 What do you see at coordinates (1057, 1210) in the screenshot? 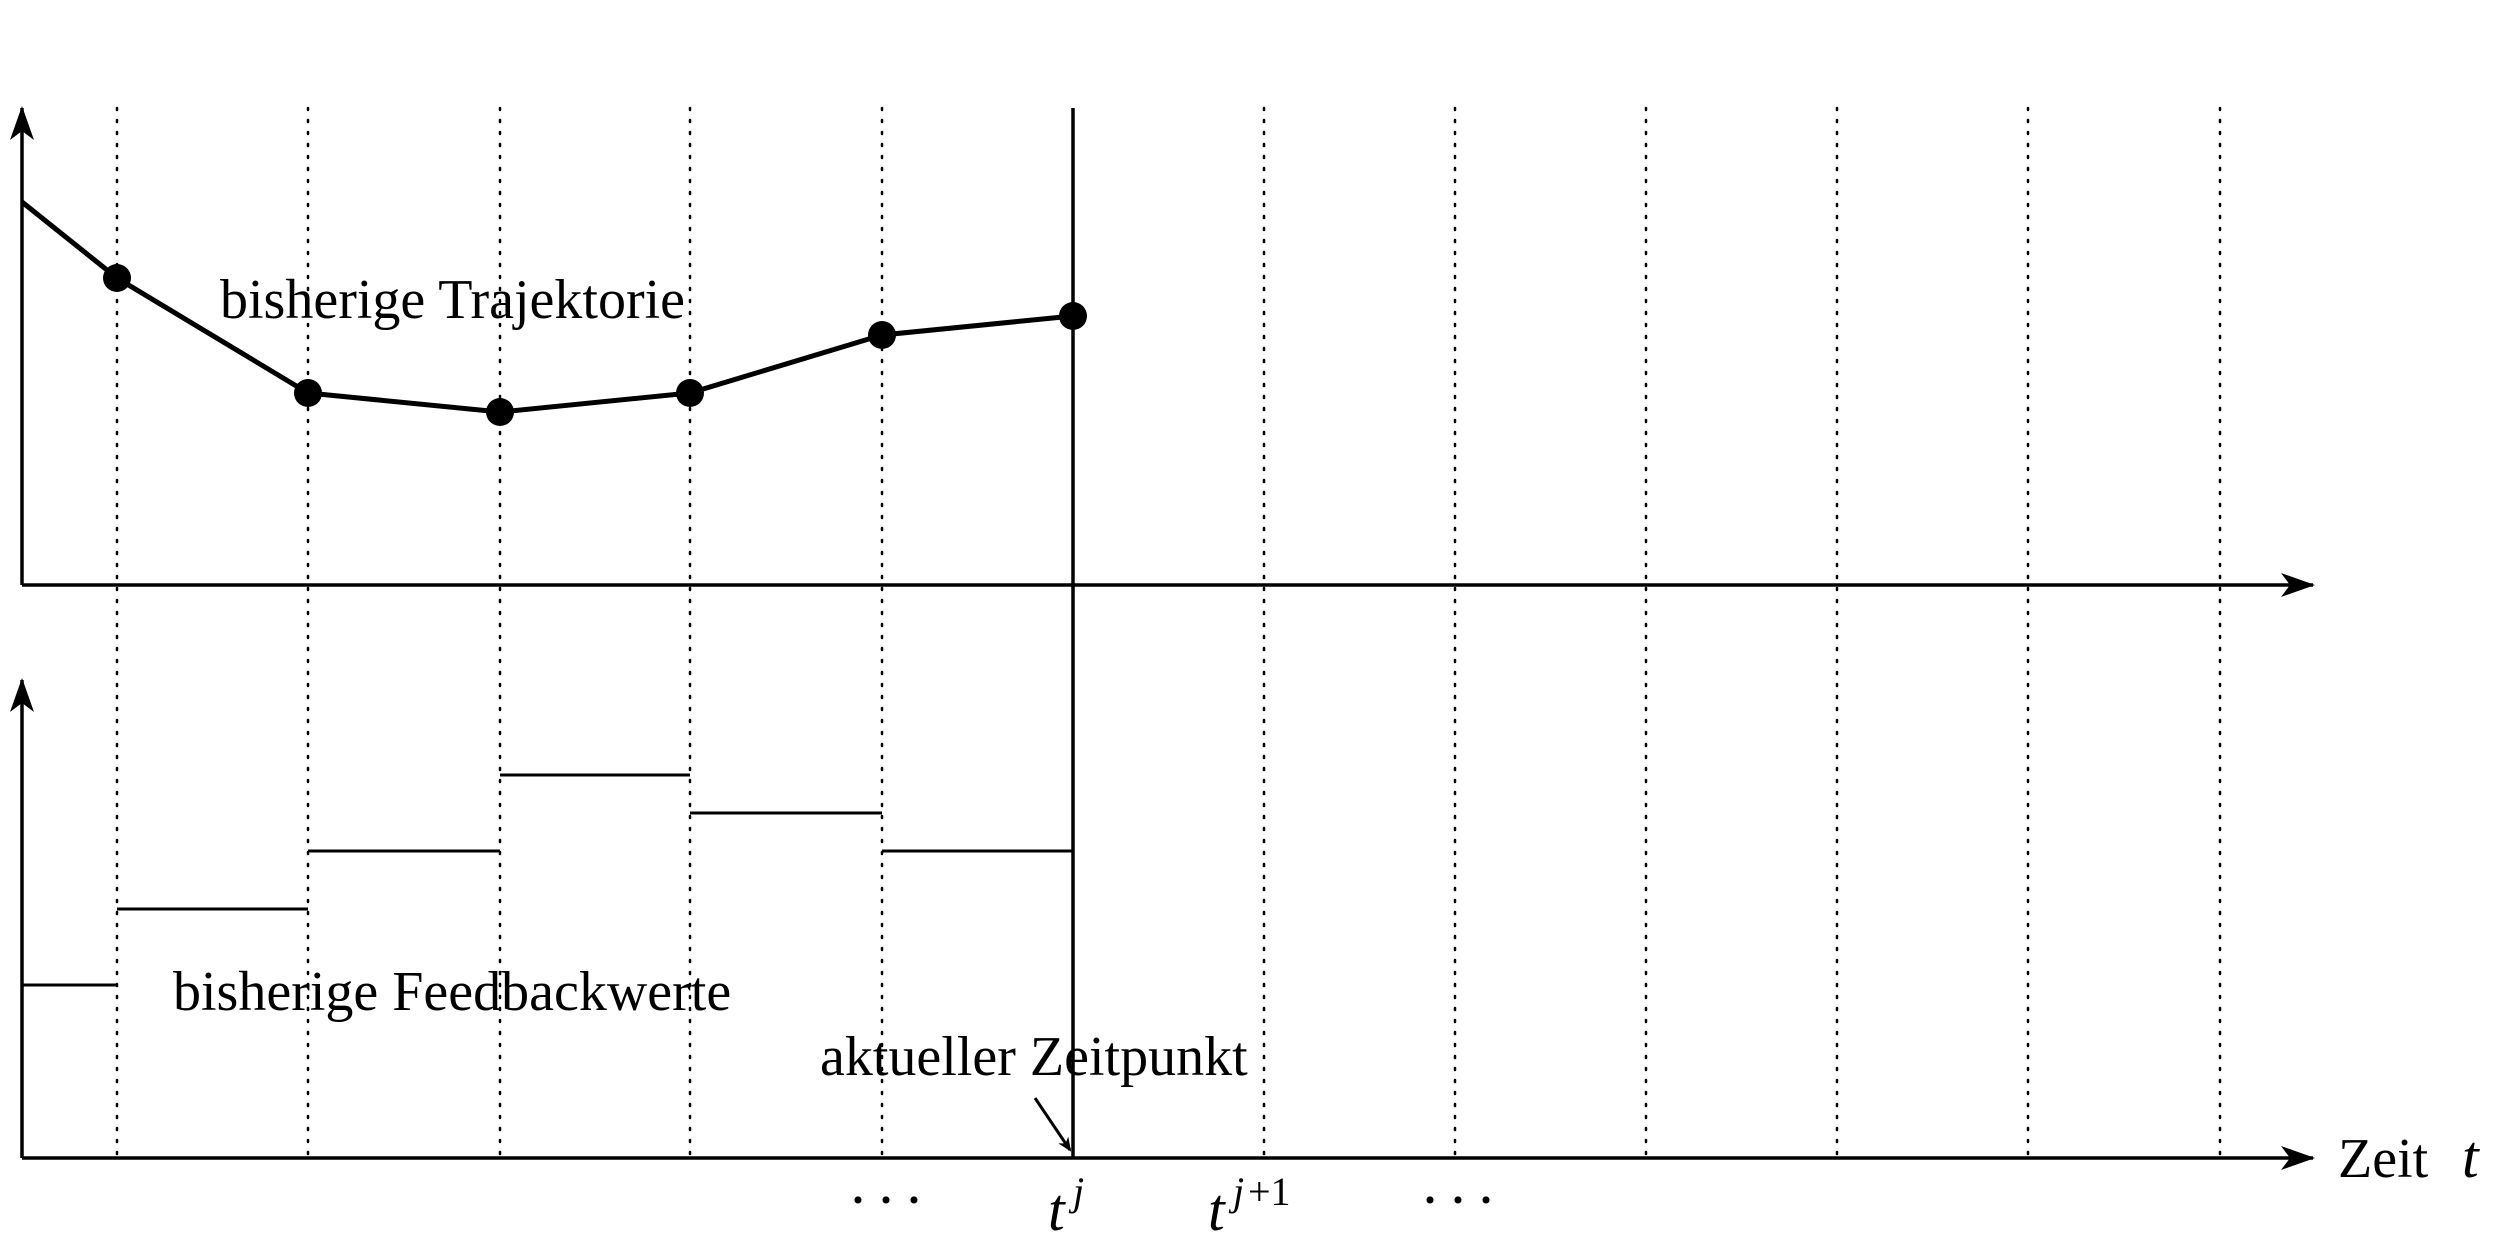
I see `tick-tj-base: t` at bounding box center [1057, 1210].